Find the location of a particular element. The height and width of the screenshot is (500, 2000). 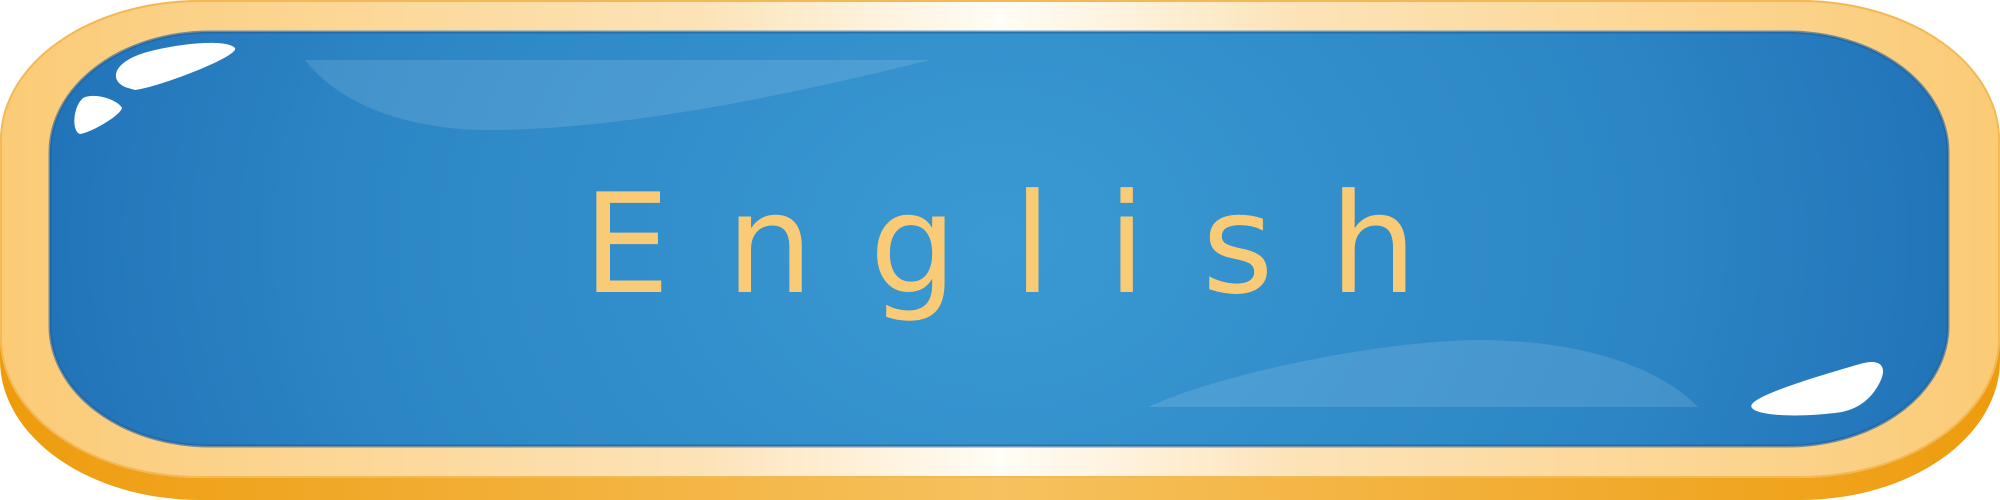

face-gloss-top is located at coordinates (617, 95).